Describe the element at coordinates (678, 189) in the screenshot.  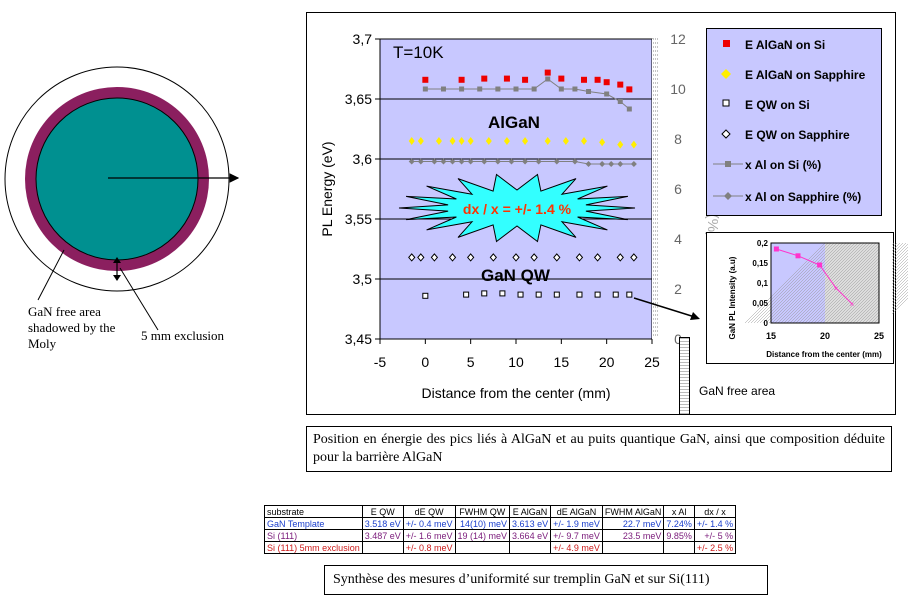
I see `y2-tick-label: 6` at that location.